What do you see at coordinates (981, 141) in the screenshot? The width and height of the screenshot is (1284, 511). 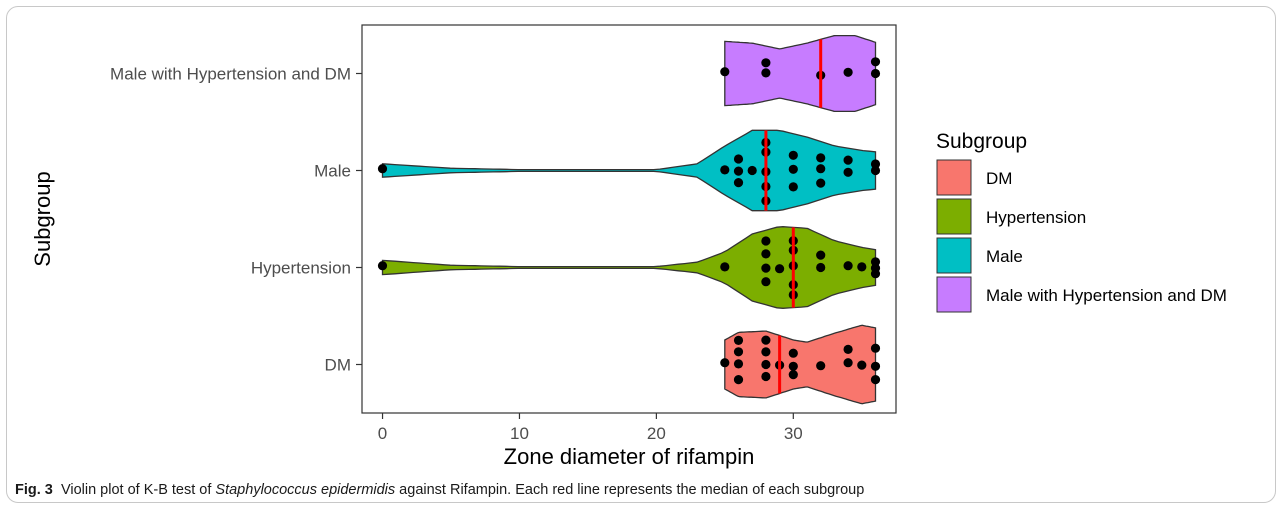 I see `legend-title: Subgroup` at bounding box center [981, 141].